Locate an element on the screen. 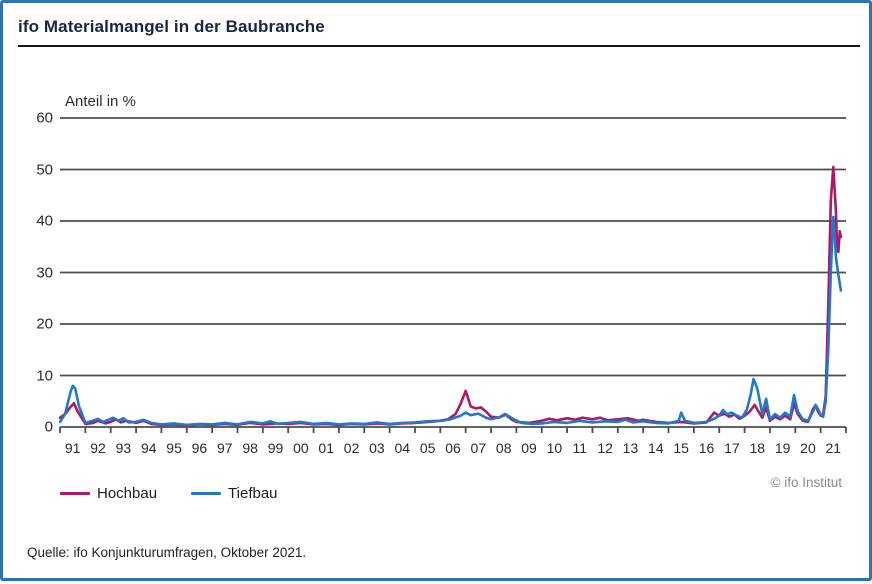  x-tick-label: 05 is located at coordinates (427, 448).